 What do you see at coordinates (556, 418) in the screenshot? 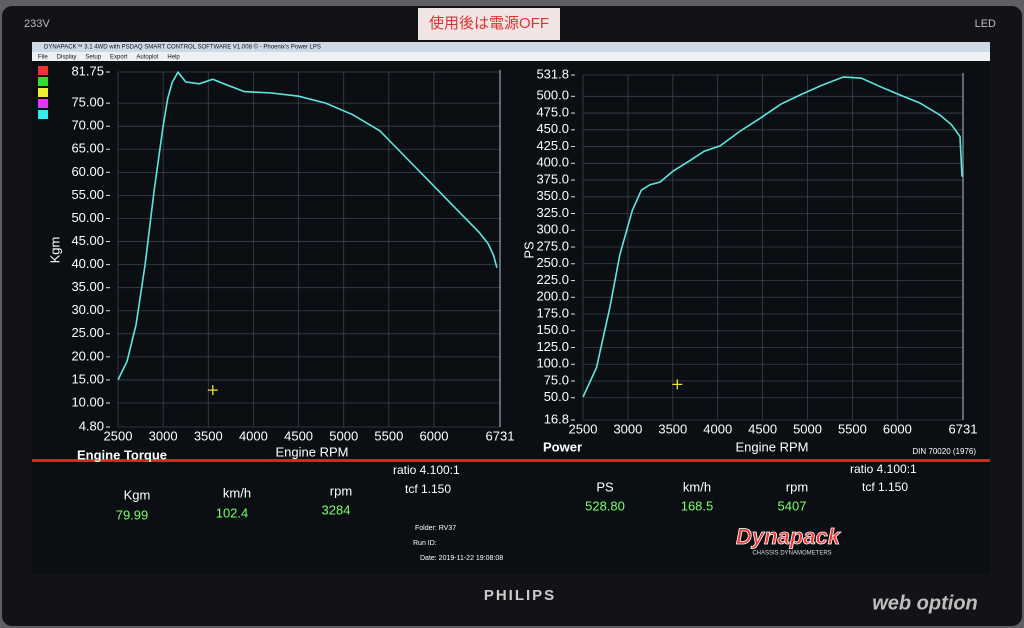
I see `y-tick-label: 16.8` at bounding box center [556, 418].